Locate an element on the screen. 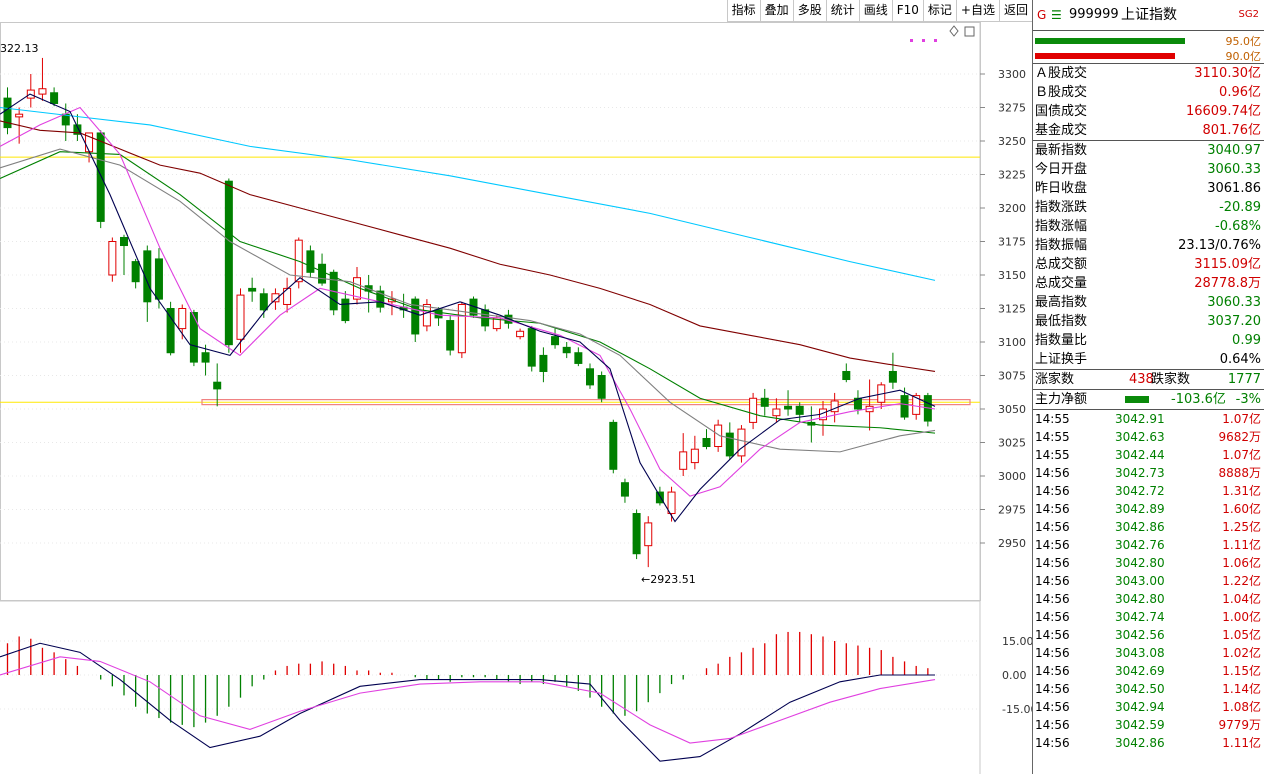 Image resolution: width=1264 pixels, height=778 pixels. stat-row: 指数振幅 23.13/0.76% is located at coordinates (1148, 245).